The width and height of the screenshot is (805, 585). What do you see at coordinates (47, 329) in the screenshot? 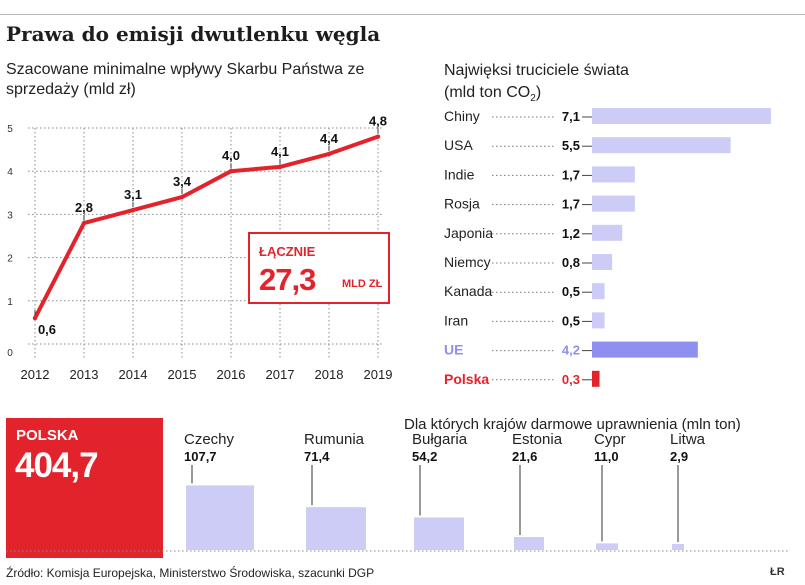
I see `data-label: 0,6` at bounding box center [47, 329].